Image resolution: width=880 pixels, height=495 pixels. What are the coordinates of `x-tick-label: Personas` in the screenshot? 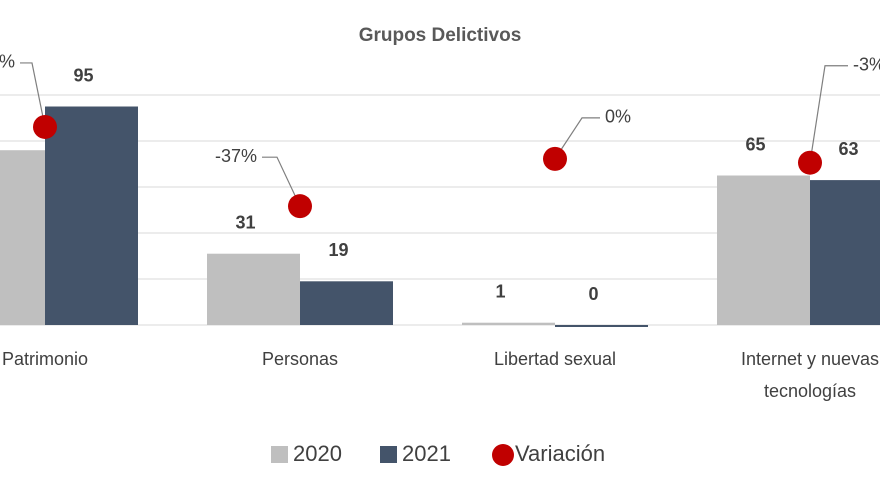 It's located at (300, 359).